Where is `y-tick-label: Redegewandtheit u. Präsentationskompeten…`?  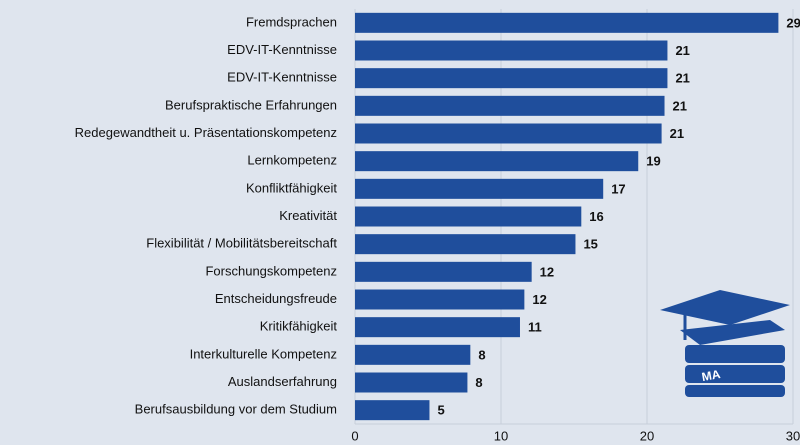 y-tick-label: Redegewandtheit u. Präsentationskompeten… is located at coordinates (206, 132).